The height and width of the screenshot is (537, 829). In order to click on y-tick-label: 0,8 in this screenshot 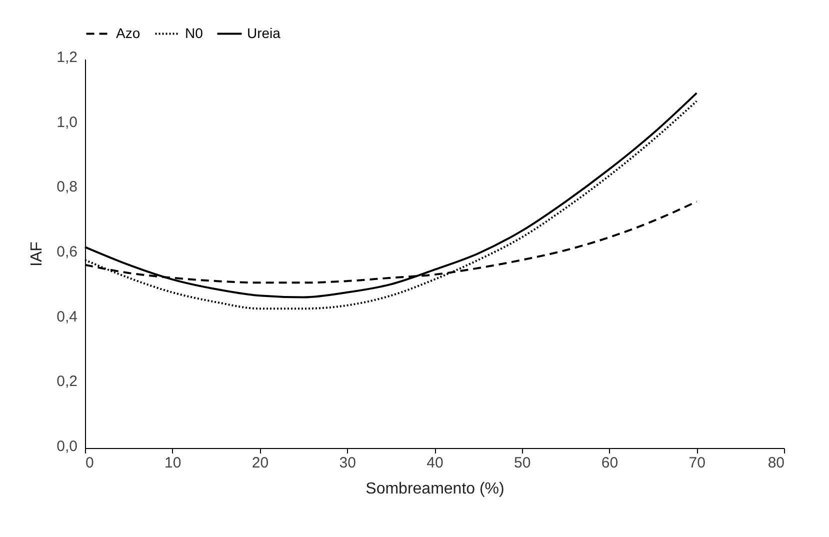, I will do `click(67, 187)`.